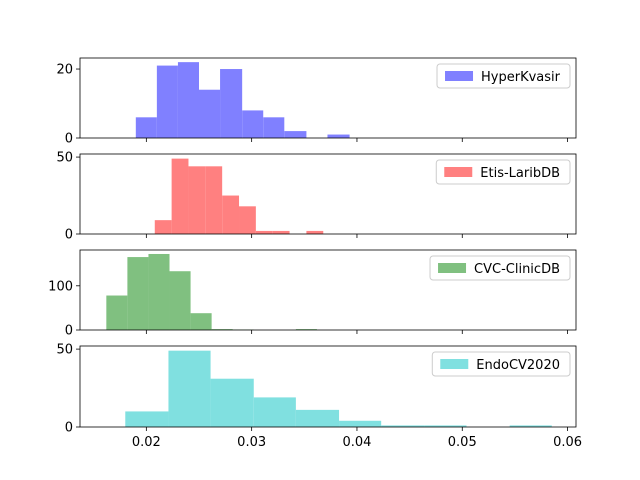 The height and width of the screenshot is (480, 640). I want to click on x-tick-label: 0.02, so click(146, 442).